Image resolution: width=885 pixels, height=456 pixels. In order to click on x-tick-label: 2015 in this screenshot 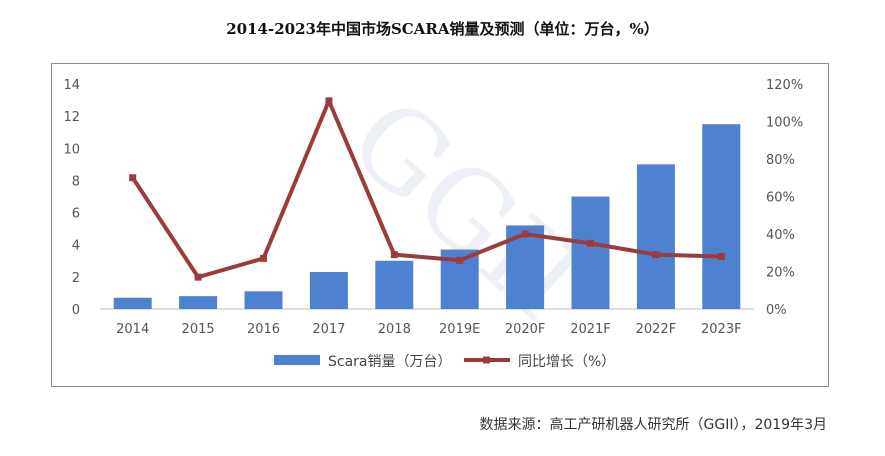, I will do `click(198, 329)`.